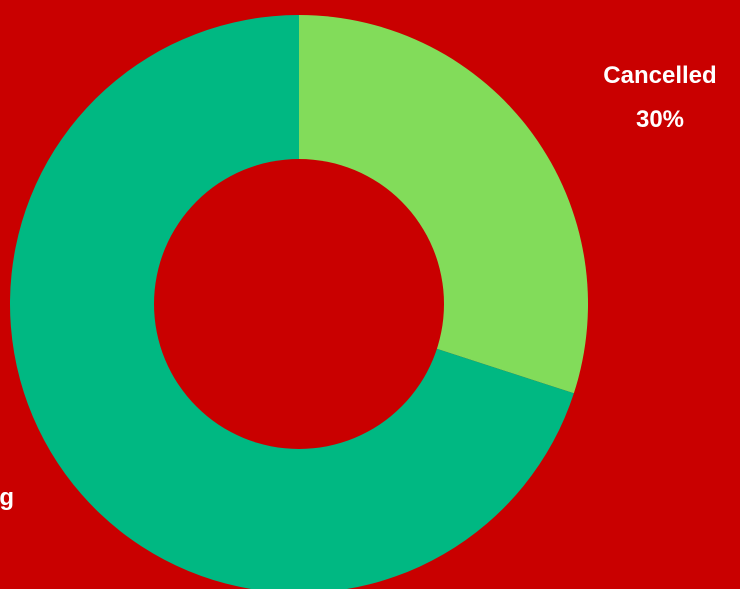 Image resolution: width=740 pixels, height=589 pixels. I want to click on slice-percent-cancelled: 30%, so click(660, 119).